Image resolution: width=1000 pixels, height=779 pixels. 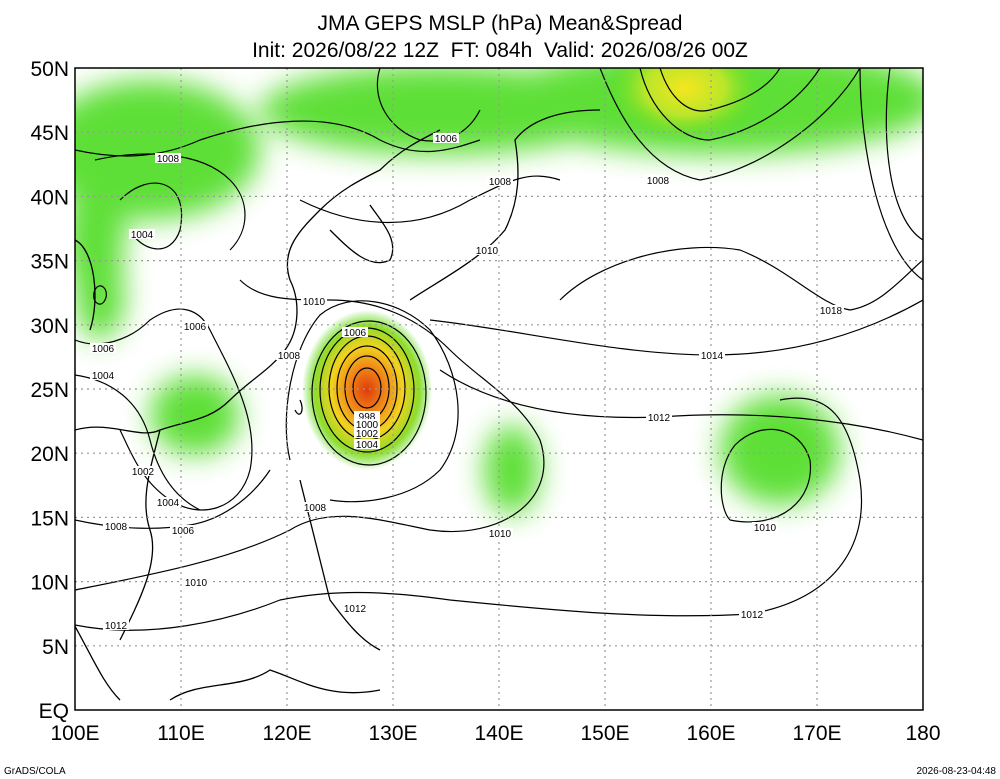 What do you see at coordinates (55, 647) in the screenshot?
I see `lat-label: 5N` at bounding box center [55, 647].